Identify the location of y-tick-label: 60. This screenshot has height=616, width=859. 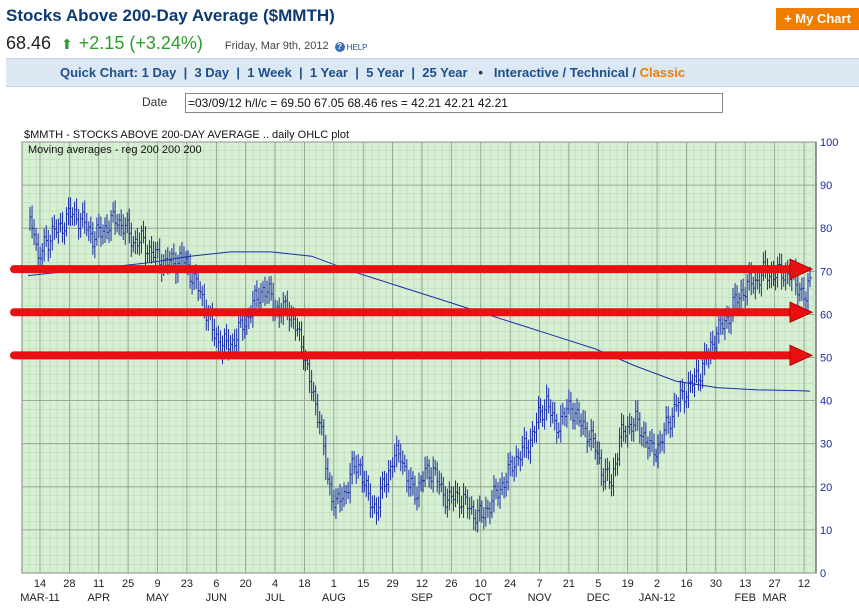
(826, 315).